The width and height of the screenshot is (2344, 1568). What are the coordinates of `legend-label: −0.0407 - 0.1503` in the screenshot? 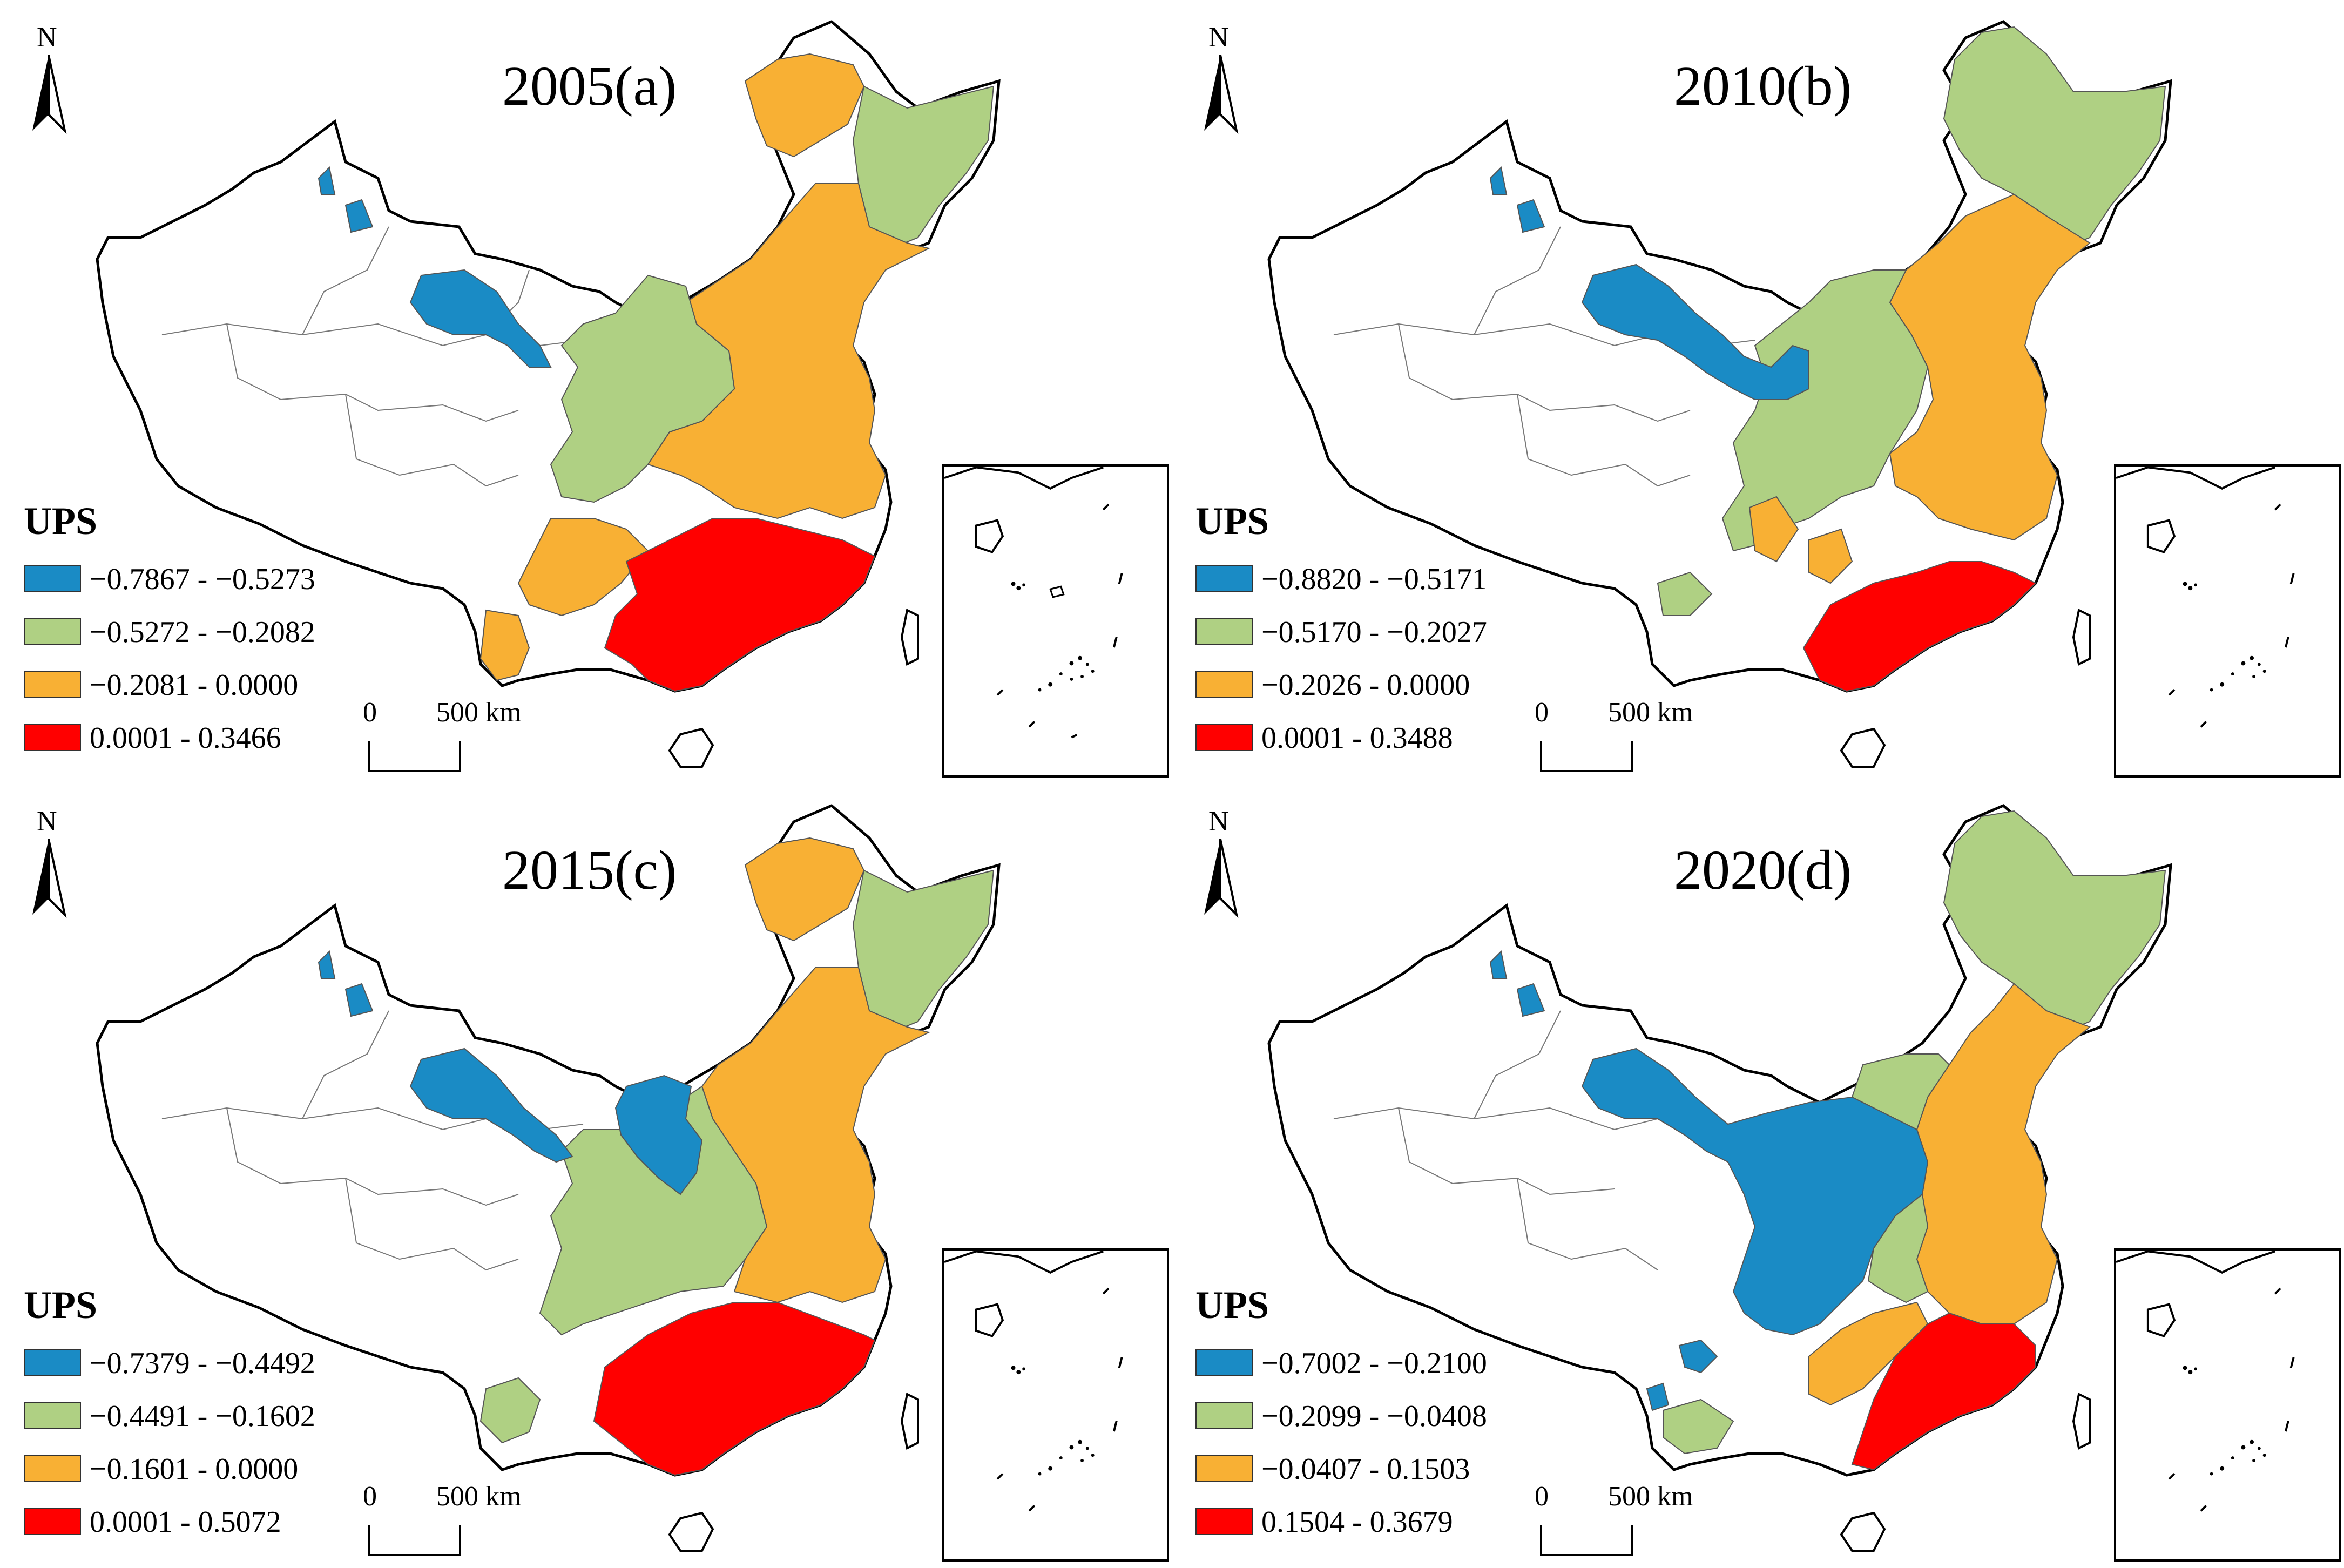 It's located at (1365, 1469).